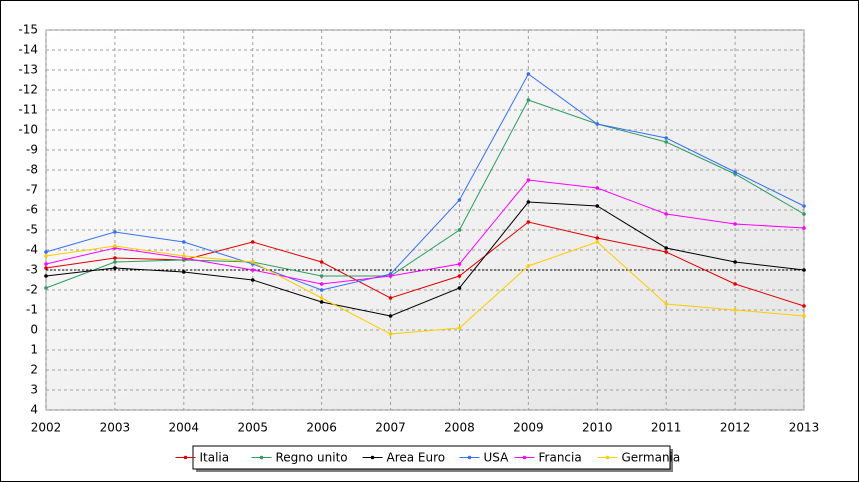 Image resolution: width=859 pixels, height=482 pixels. What do you see at coordinates (528, 428) in the screenshot?
I see `x-tick-label: 2009` at bounding box center [528, 428].